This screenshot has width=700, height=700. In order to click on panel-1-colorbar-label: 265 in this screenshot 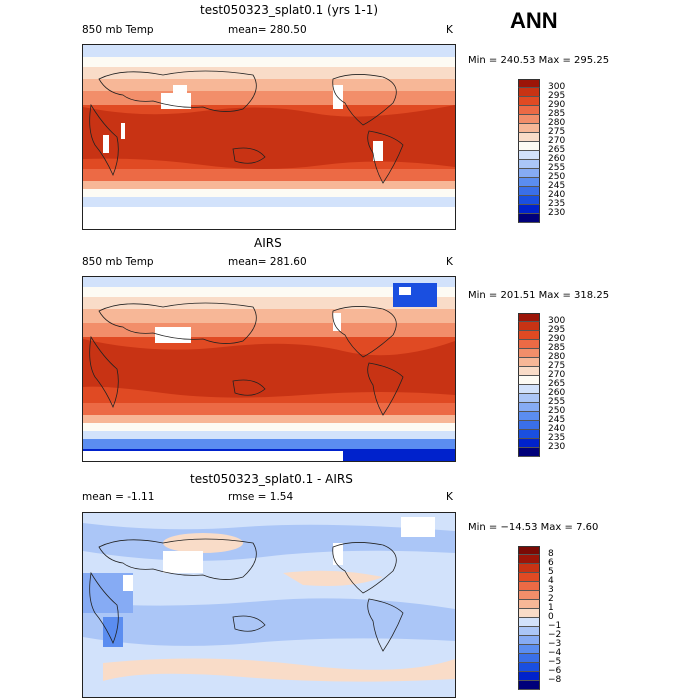, I will do `click(557, 150)`.